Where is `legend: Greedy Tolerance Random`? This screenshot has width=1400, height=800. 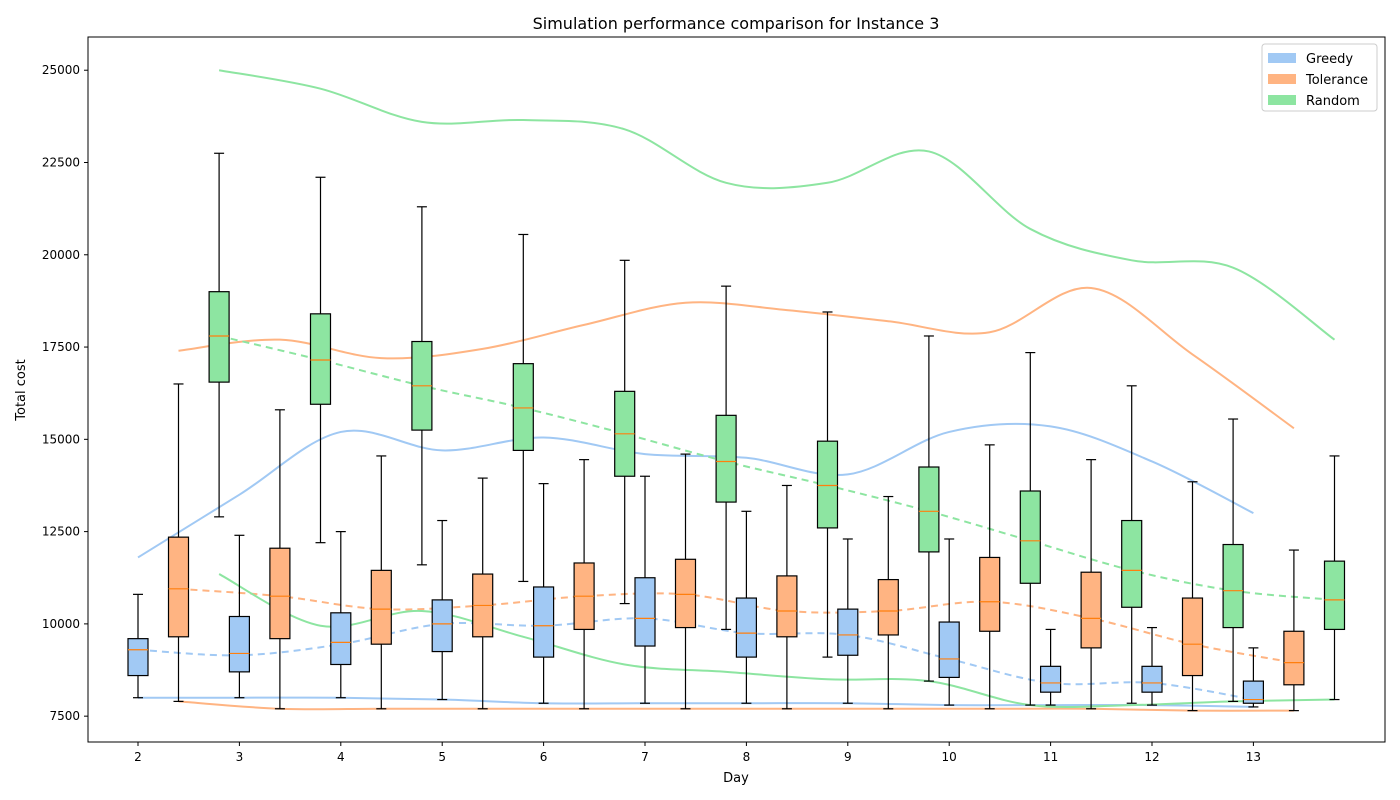
legend: Greedy Tolerance Random is located at coordinates (1319, 77).